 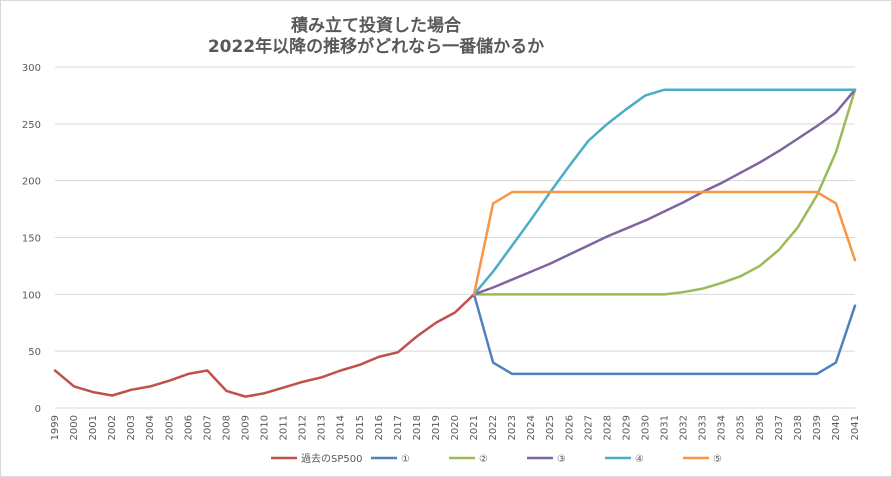 What do you see at coordinates (284, 427) in the screenshot?
I see `x-tick-label: 2011` at bounding box center [284, 427].